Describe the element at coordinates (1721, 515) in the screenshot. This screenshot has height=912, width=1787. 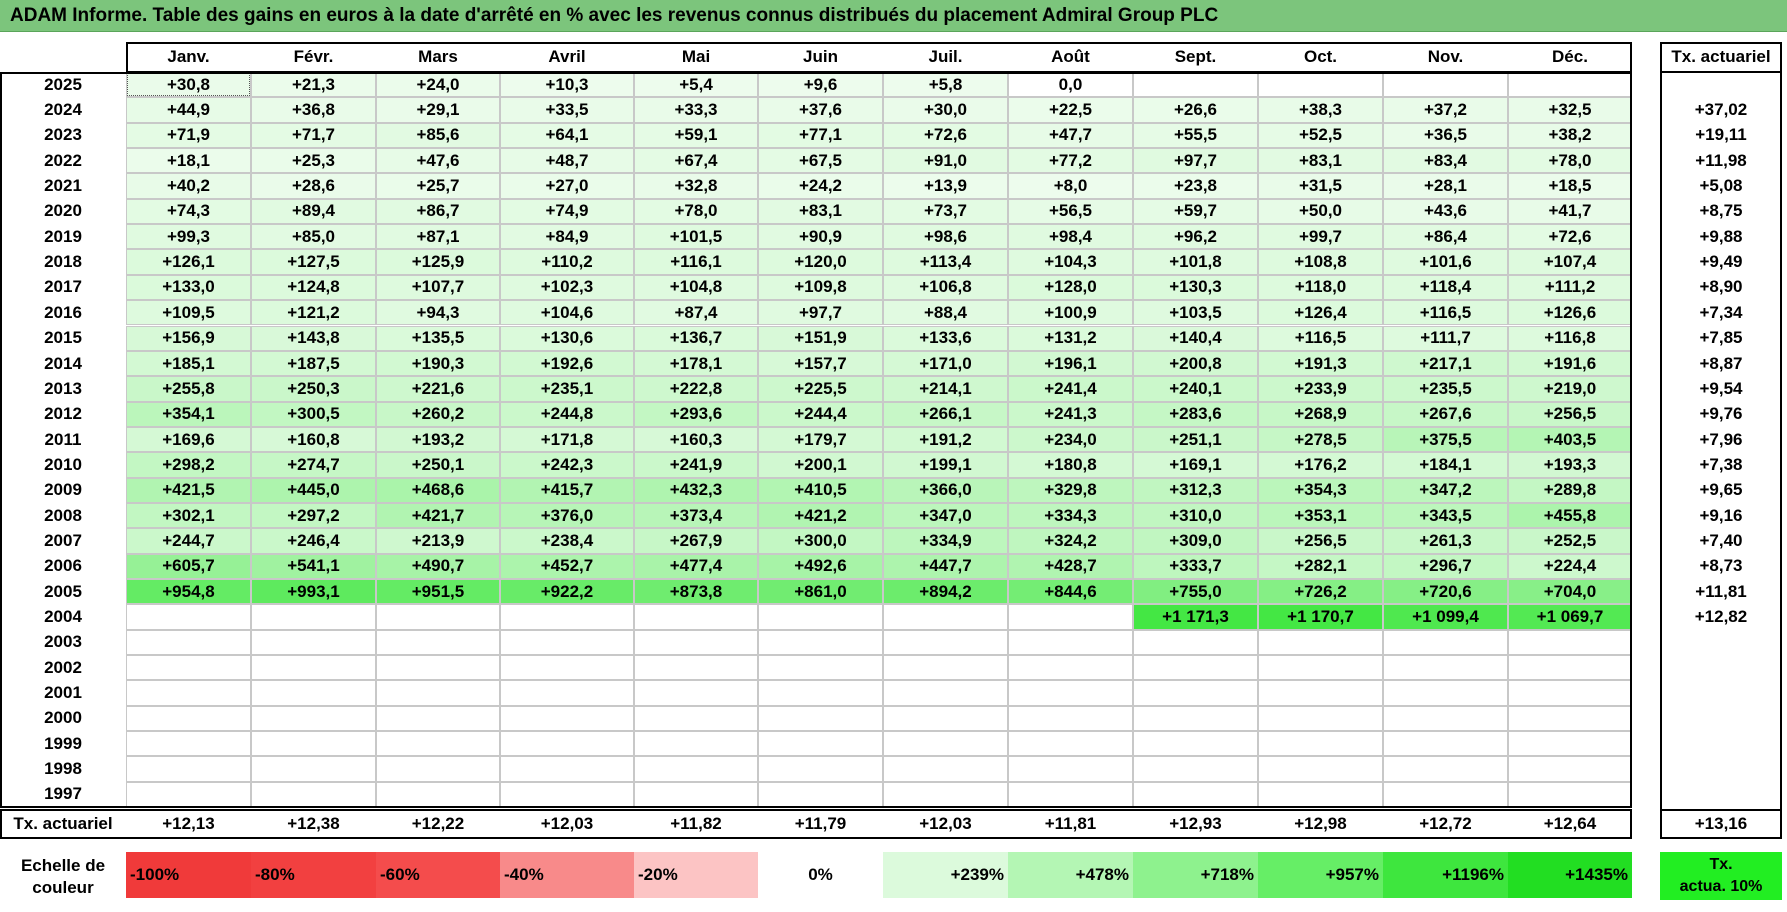
I see `rate-cell: +9,16` at that location.